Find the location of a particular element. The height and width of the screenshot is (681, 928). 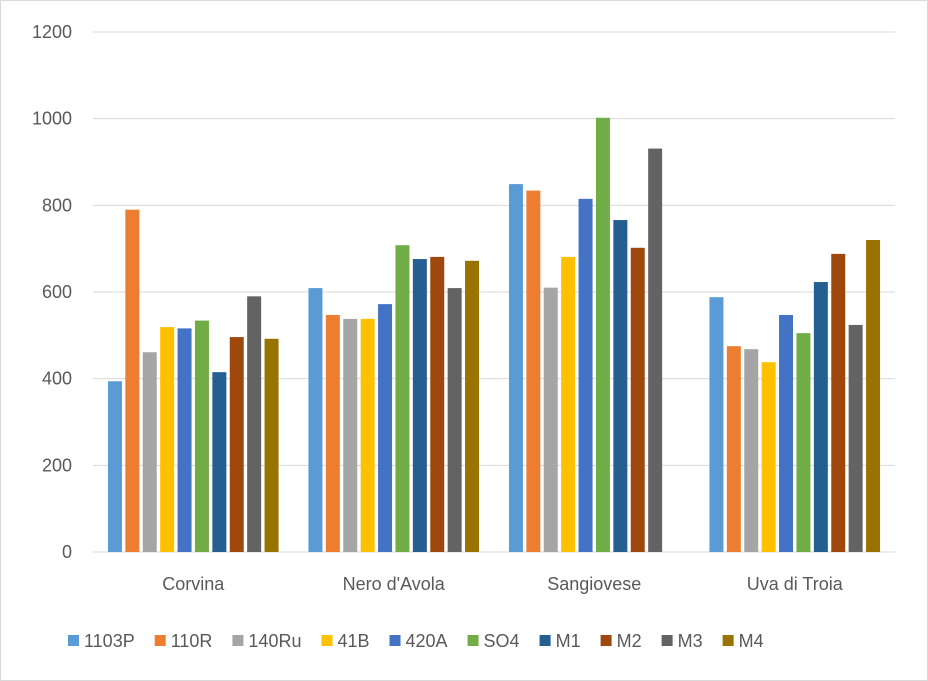

bar-140Ru-nerodavola is located at coordinates (350, 435).